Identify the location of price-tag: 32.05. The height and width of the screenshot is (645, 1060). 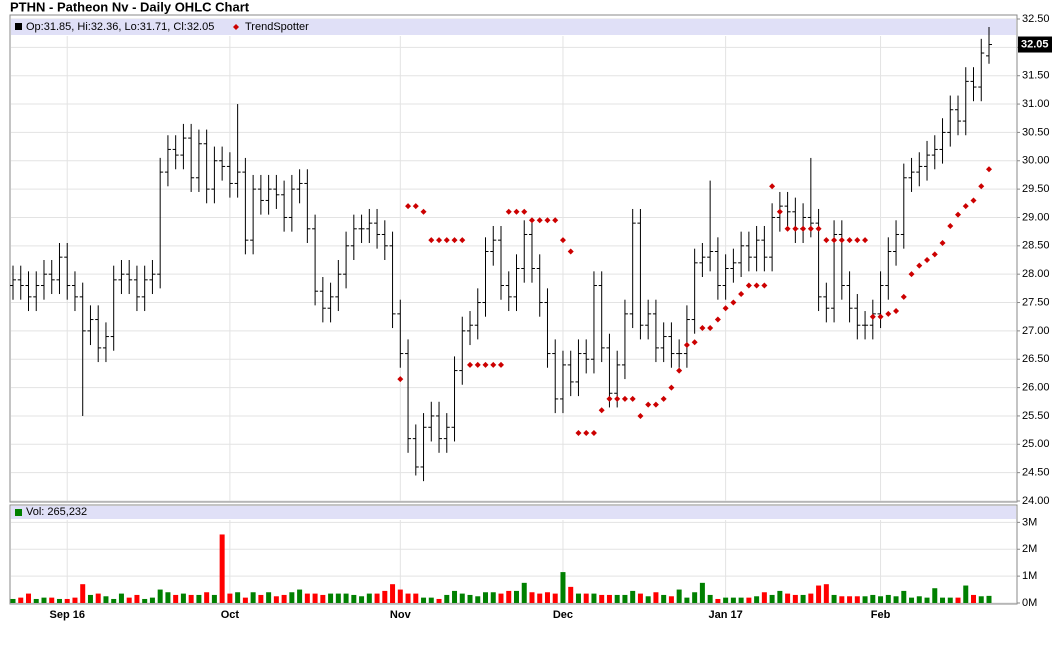
(1035, 44).